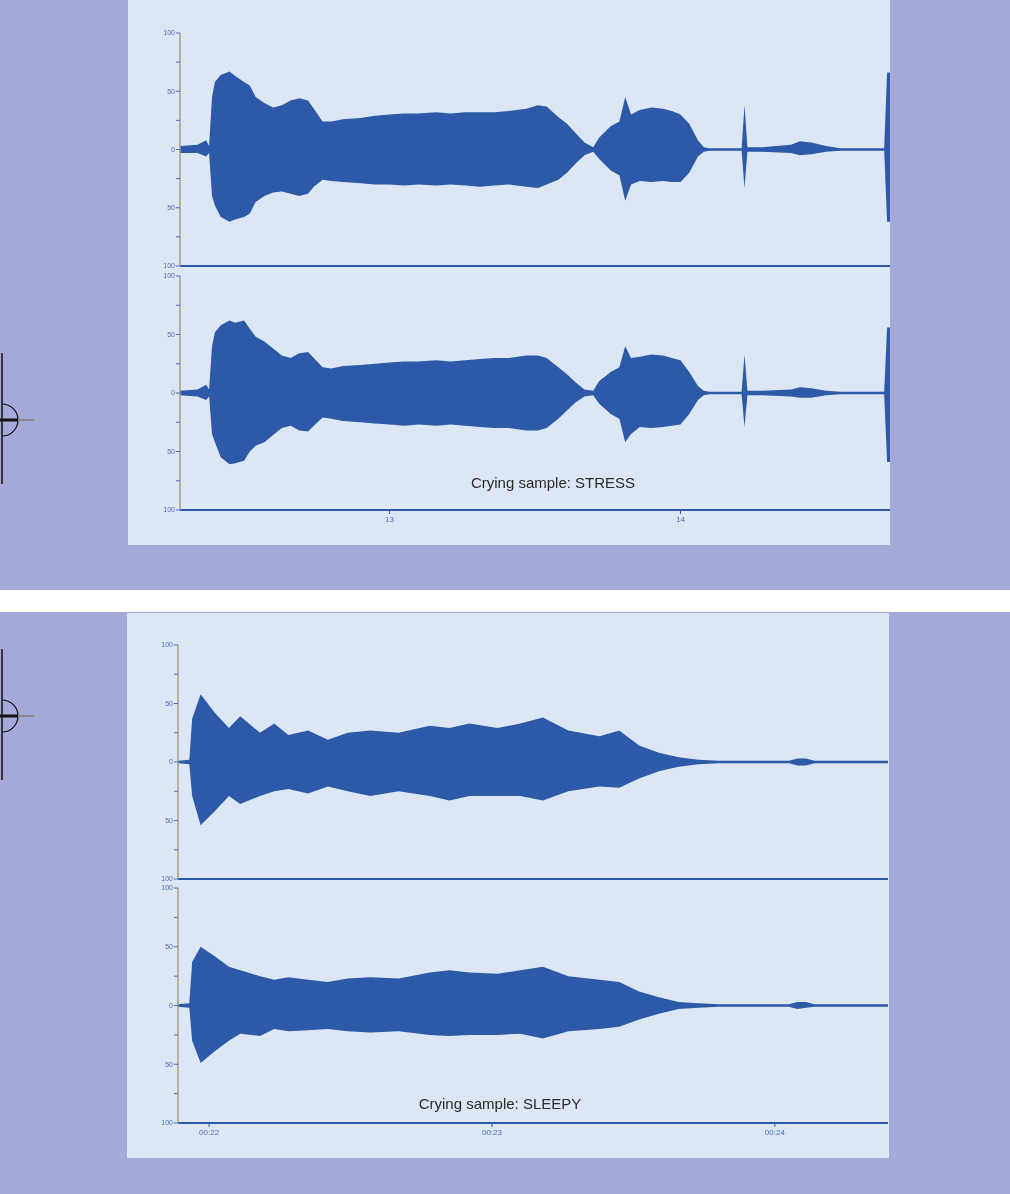  What do you see at coordinates (209, 1132) in the screenshot?
I see `x-tick-label: 00:22` at bounding box center [209, 1132].